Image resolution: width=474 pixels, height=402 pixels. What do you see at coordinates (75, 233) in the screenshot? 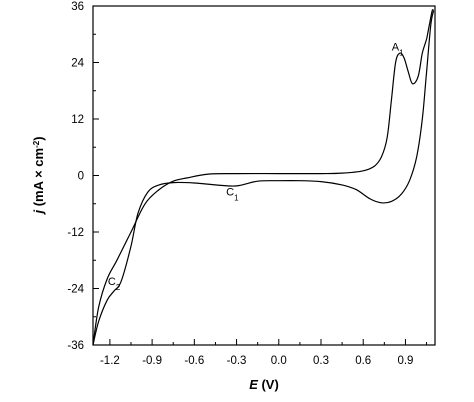
I see `y-tick-label: -12` at bounding box center [75, 233].